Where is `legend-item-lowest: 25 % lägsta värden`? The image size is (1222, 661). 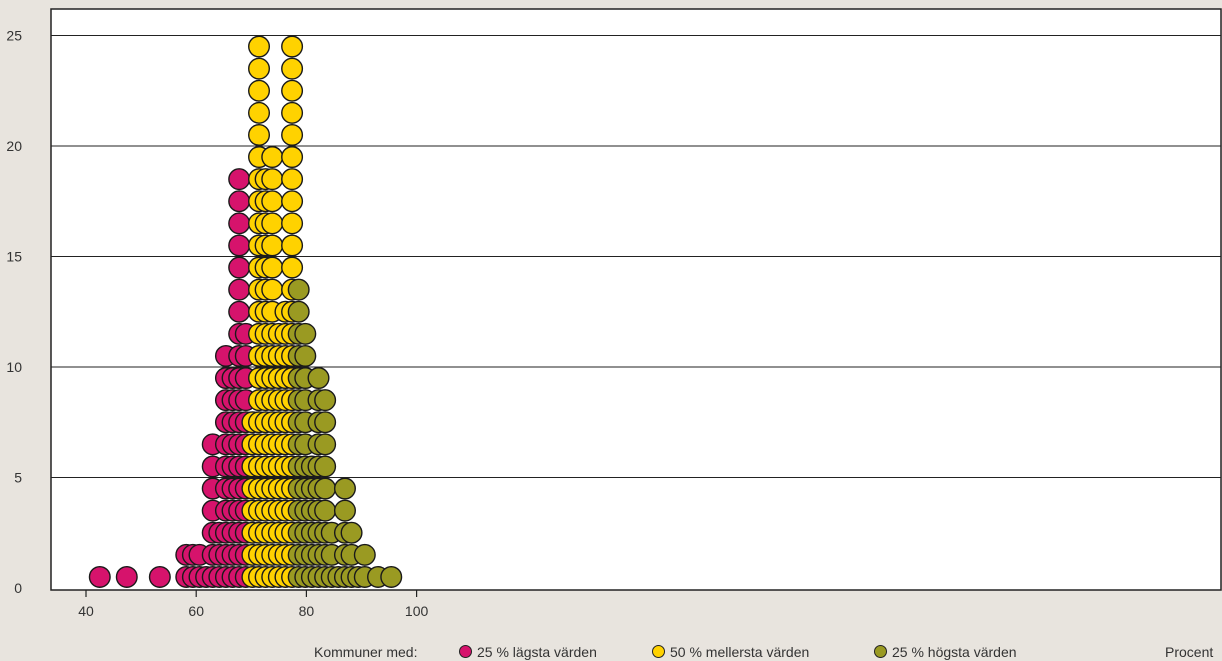
legend-item-lowest: 25 % lägsta värden is located at coordinates (528, 652).